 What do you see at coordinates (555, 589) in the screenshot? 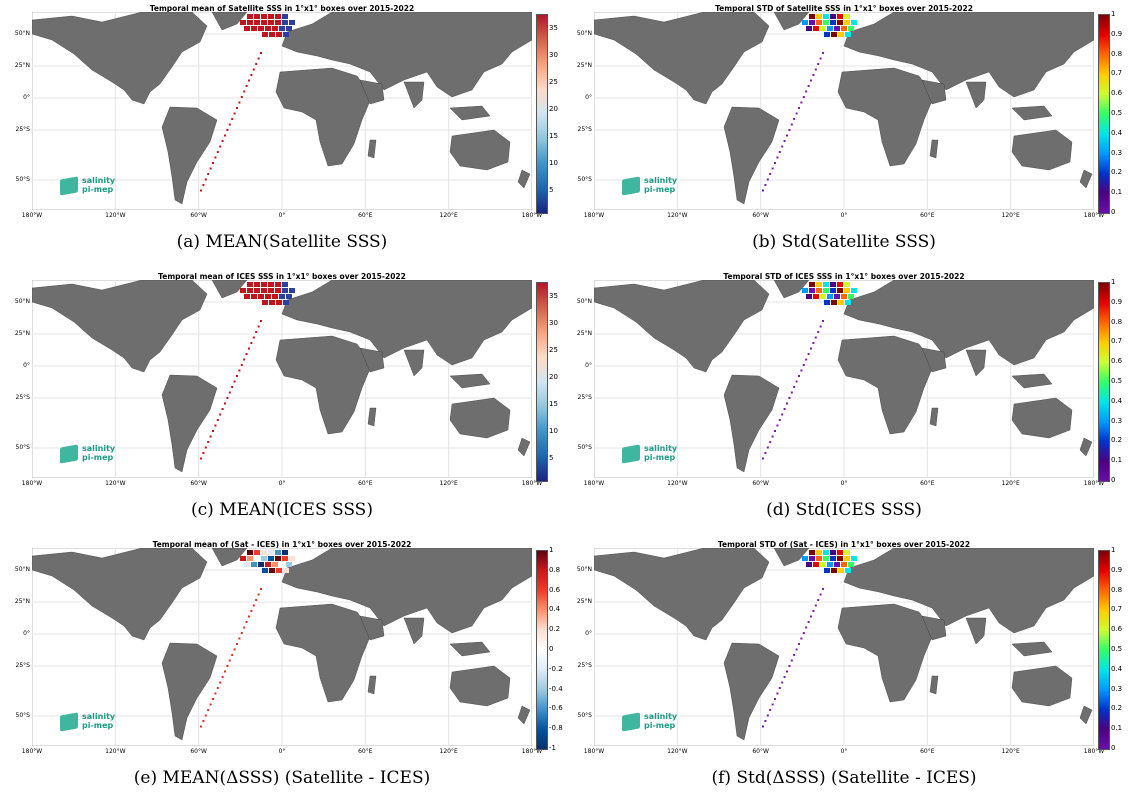
I see `colorbar-tick: 0.6` at bounding box center [555, 589].